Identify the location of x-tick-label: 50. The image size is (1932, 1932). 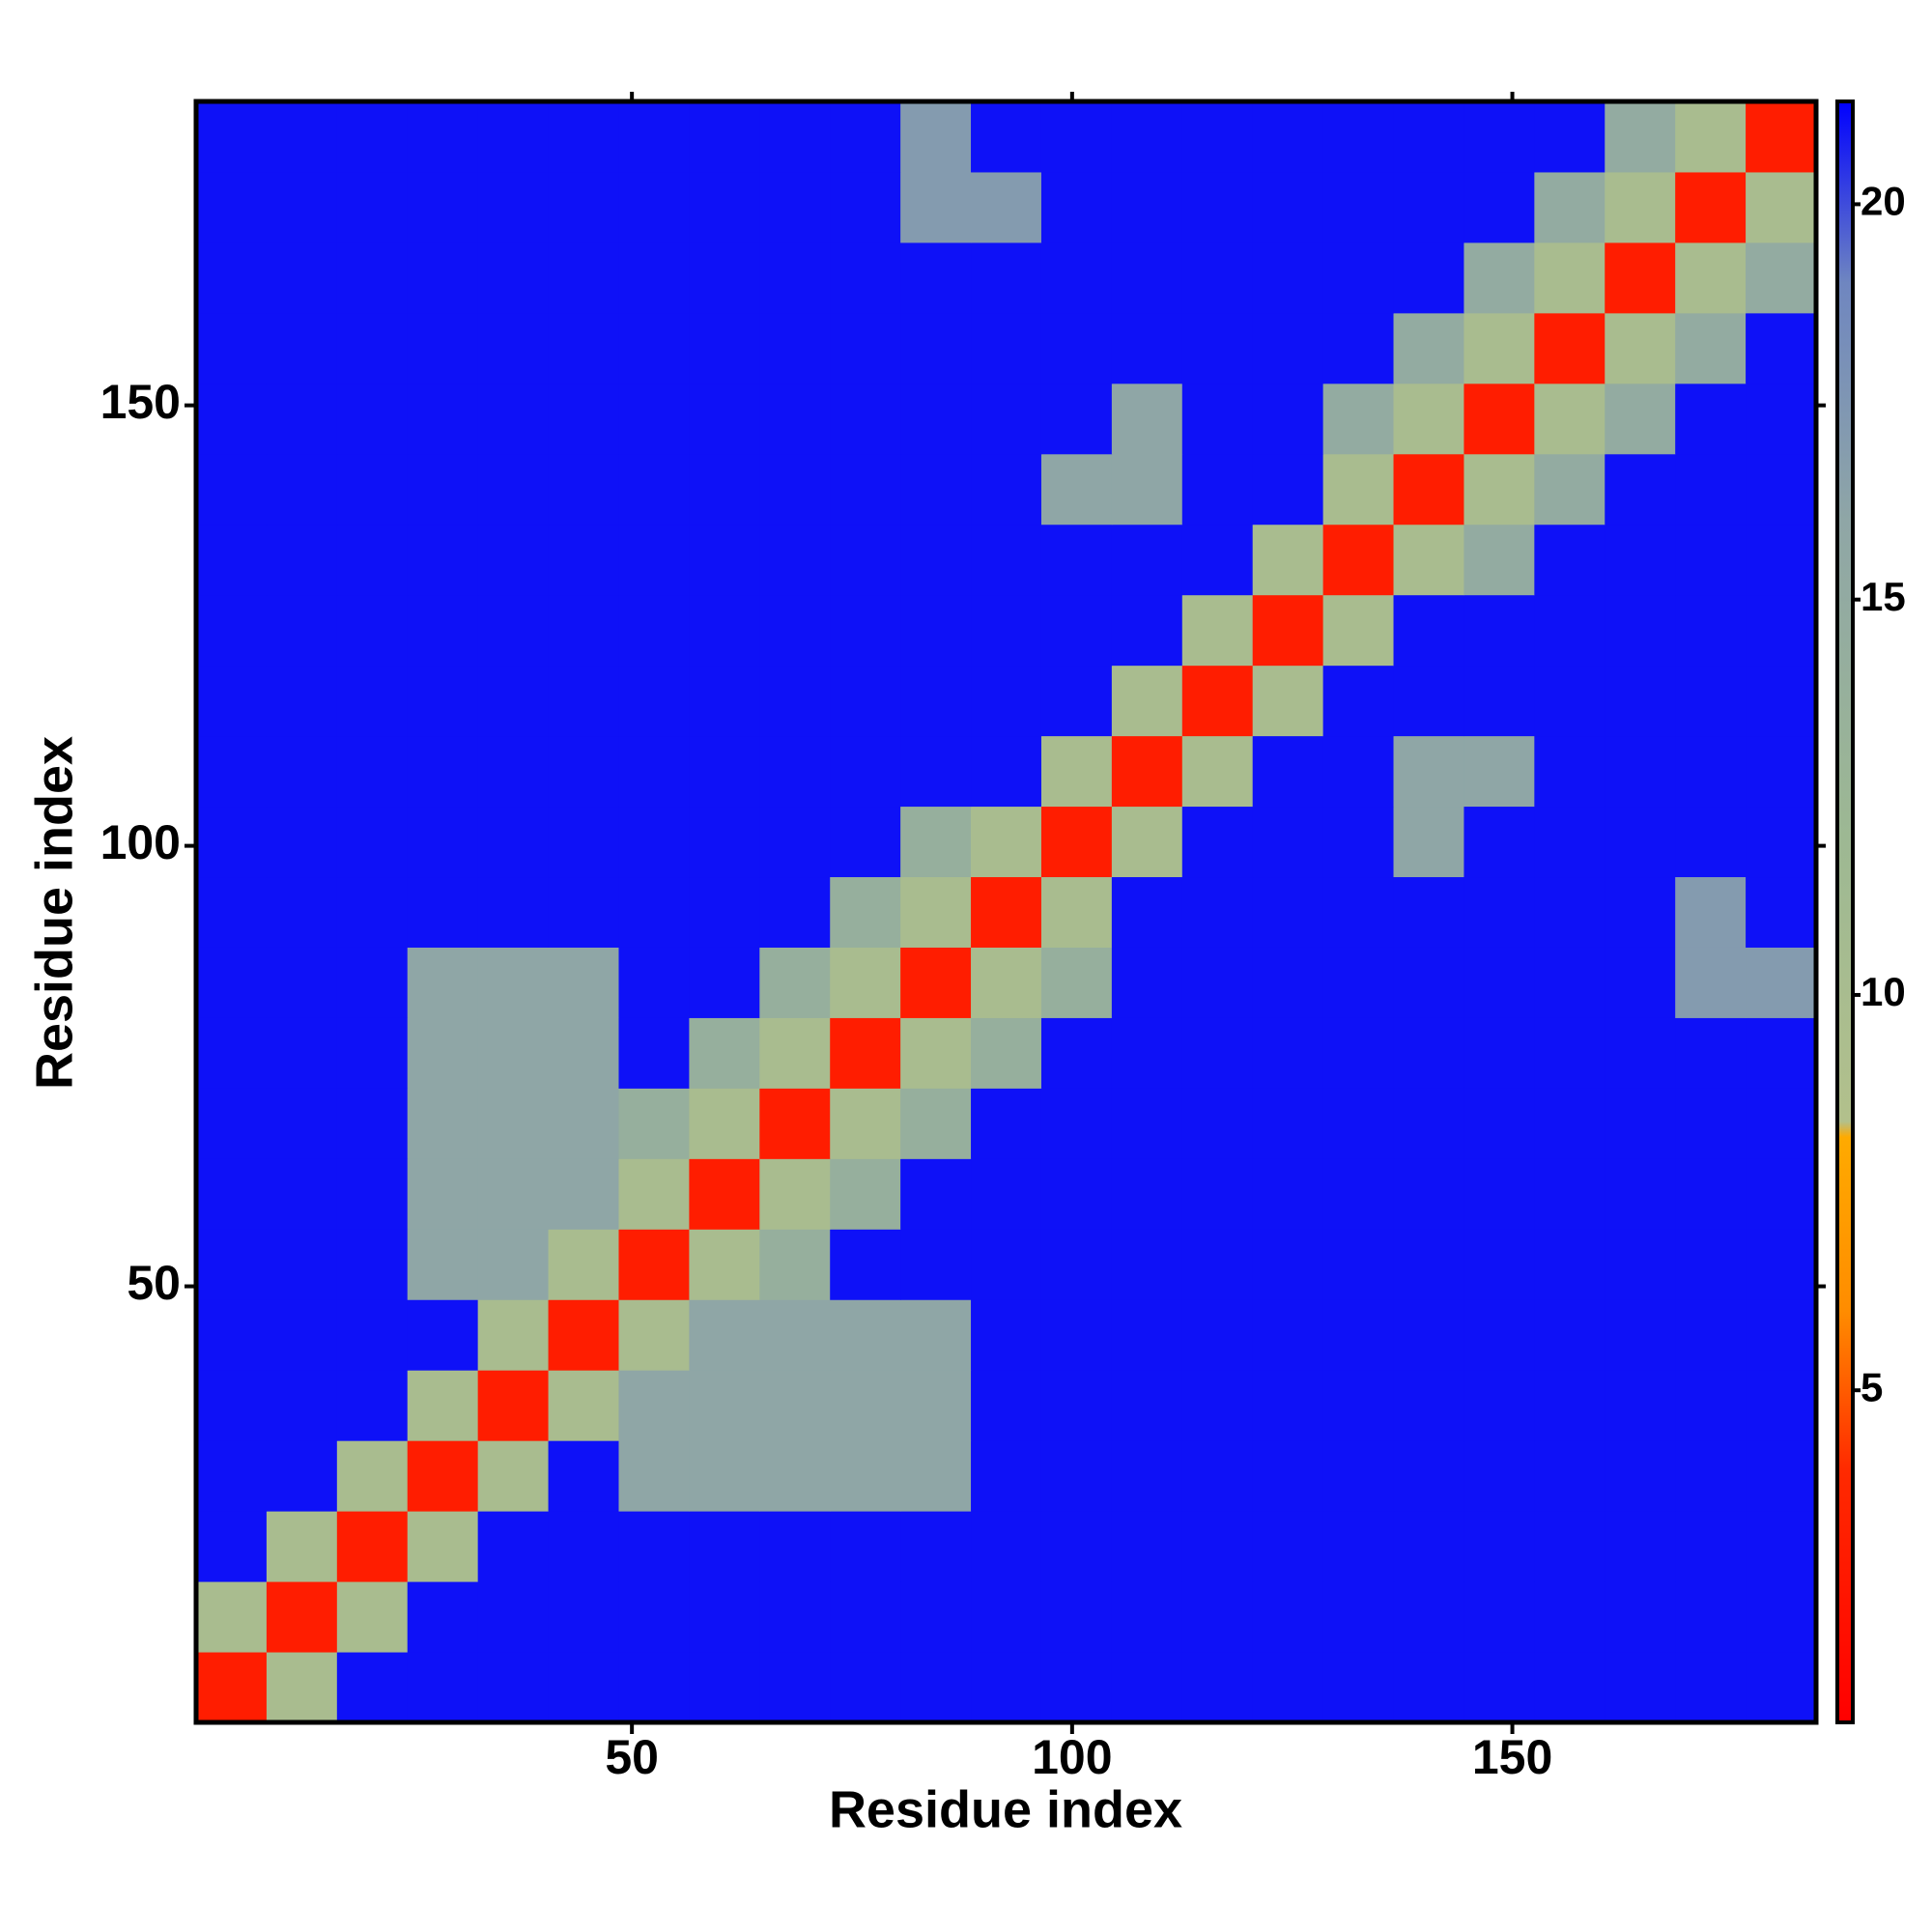
(632, 1757).